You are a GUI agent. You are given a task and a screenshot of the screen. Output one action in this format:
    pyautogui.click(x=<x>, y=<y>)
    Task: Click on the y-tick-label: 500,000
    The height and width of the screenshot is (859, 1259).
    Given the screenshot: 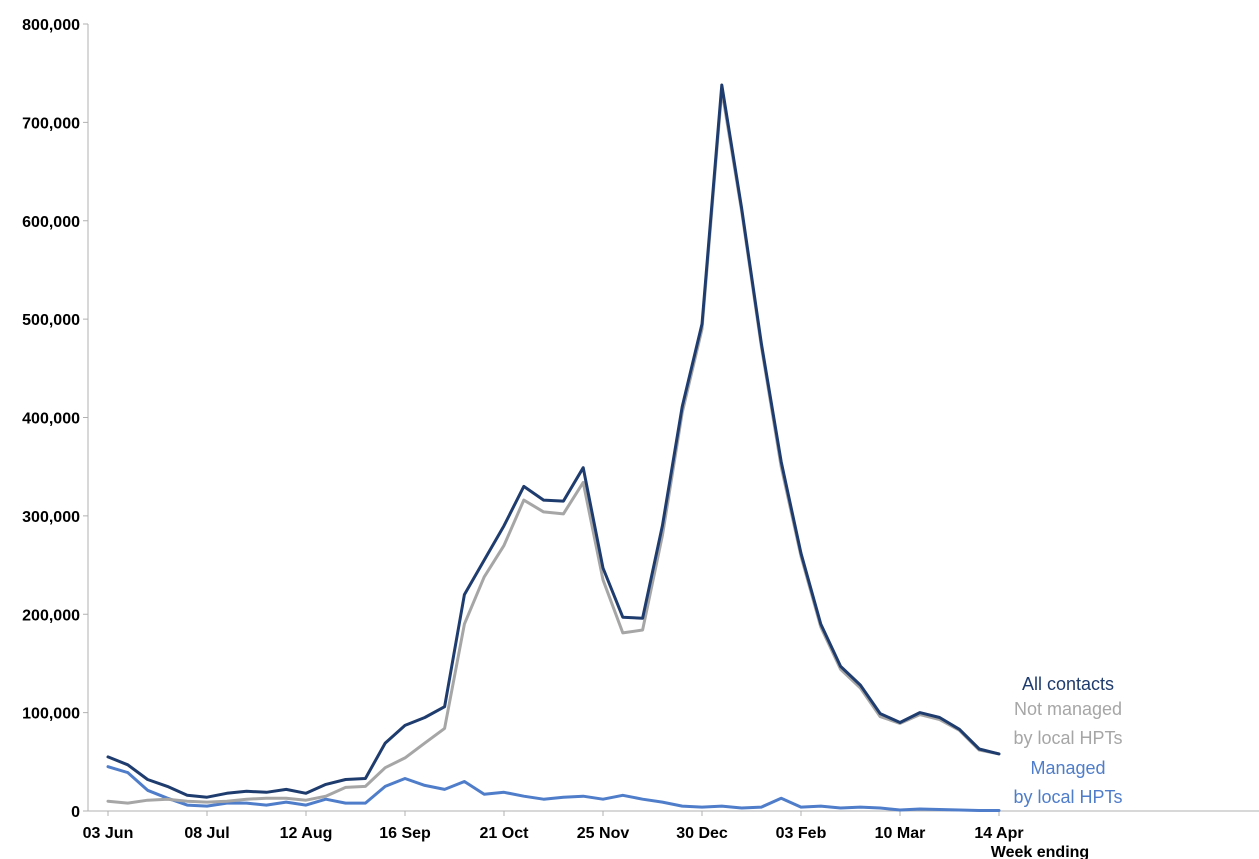 What is the action you would take?
    pyautogui.click(x=51, y=320)
    